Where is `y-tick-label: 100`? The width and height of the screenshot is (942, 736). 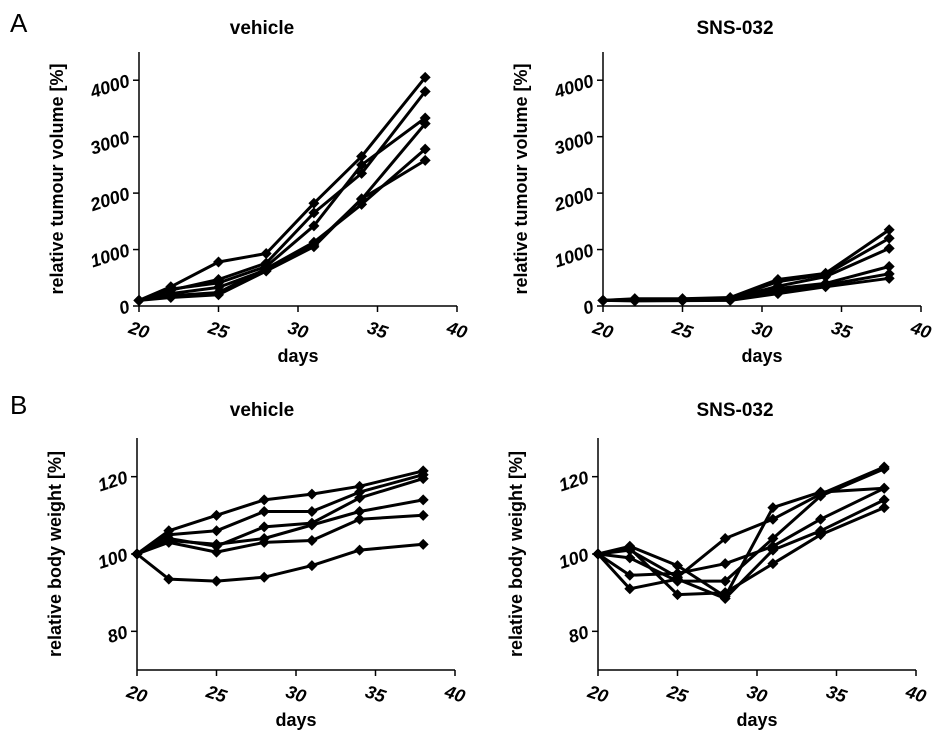 y-tick-label: 100 is located at coordinates (112, 558).